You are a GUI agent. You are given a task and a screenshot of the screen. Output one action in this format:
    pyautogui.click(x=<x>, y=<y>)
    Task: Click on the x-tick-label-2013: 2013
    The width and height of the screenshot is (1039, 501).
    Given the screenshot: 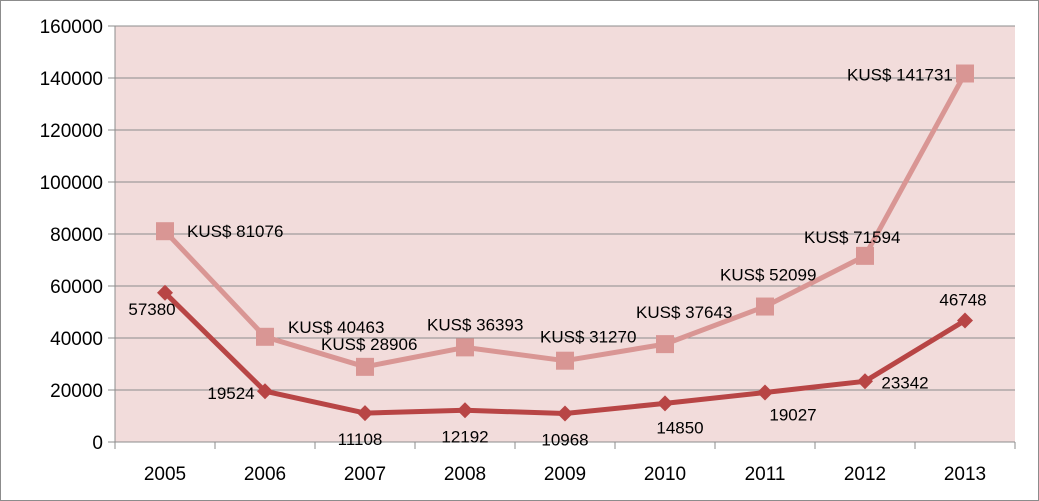 What is the action you would take?
    pyautogui.click(x=965, y=474)
    